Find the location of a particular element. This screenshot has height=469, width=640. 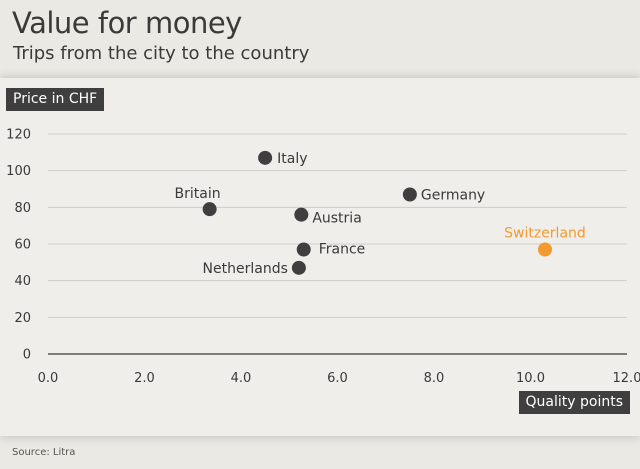

y-tick-label: 80 is located at coordinates (22, 208).